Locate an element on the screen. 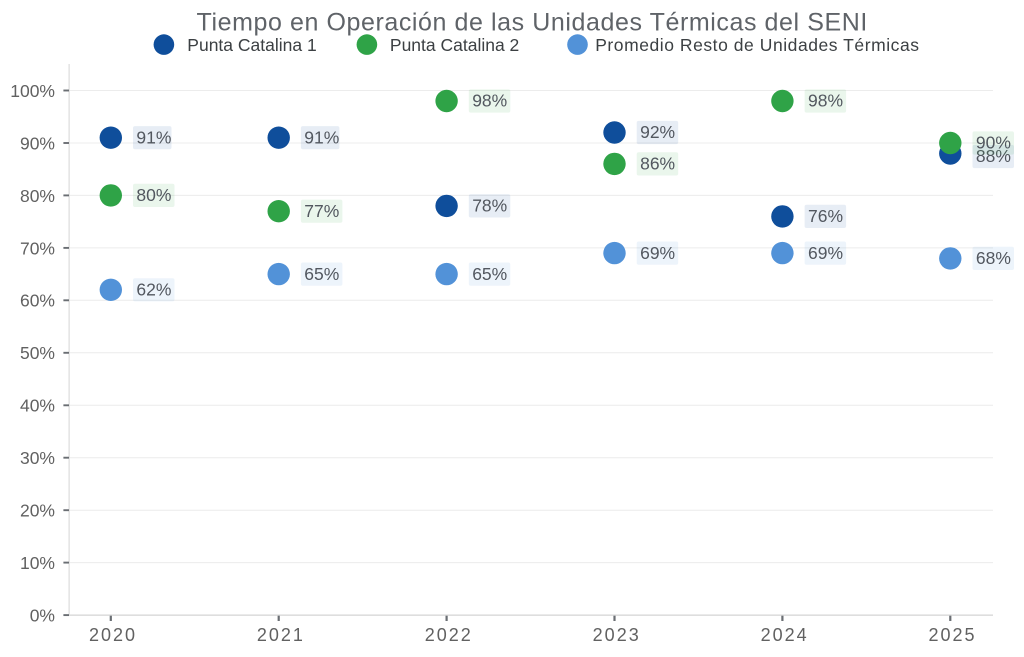 The width and height of the screenshot is (1024, 657). svg-text: 20% is located at coordinates (37, 511).